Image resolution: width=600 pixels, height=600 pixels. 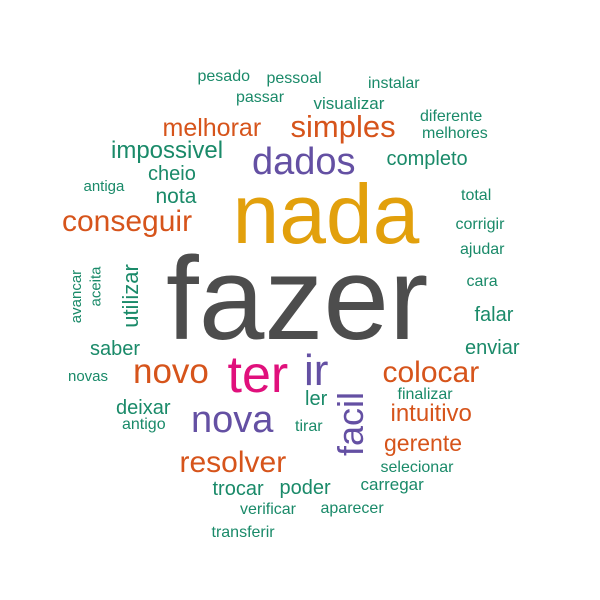 I want to click on word-carregar: carregar, so click(x=392, y=484).